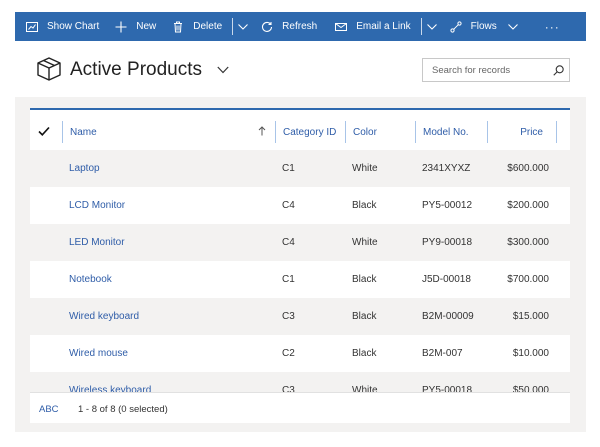 This screenshot has height=447, width=600. Describe the element at coordinates (146, 26) in the screenshot. I see `new-label: New` at that location.